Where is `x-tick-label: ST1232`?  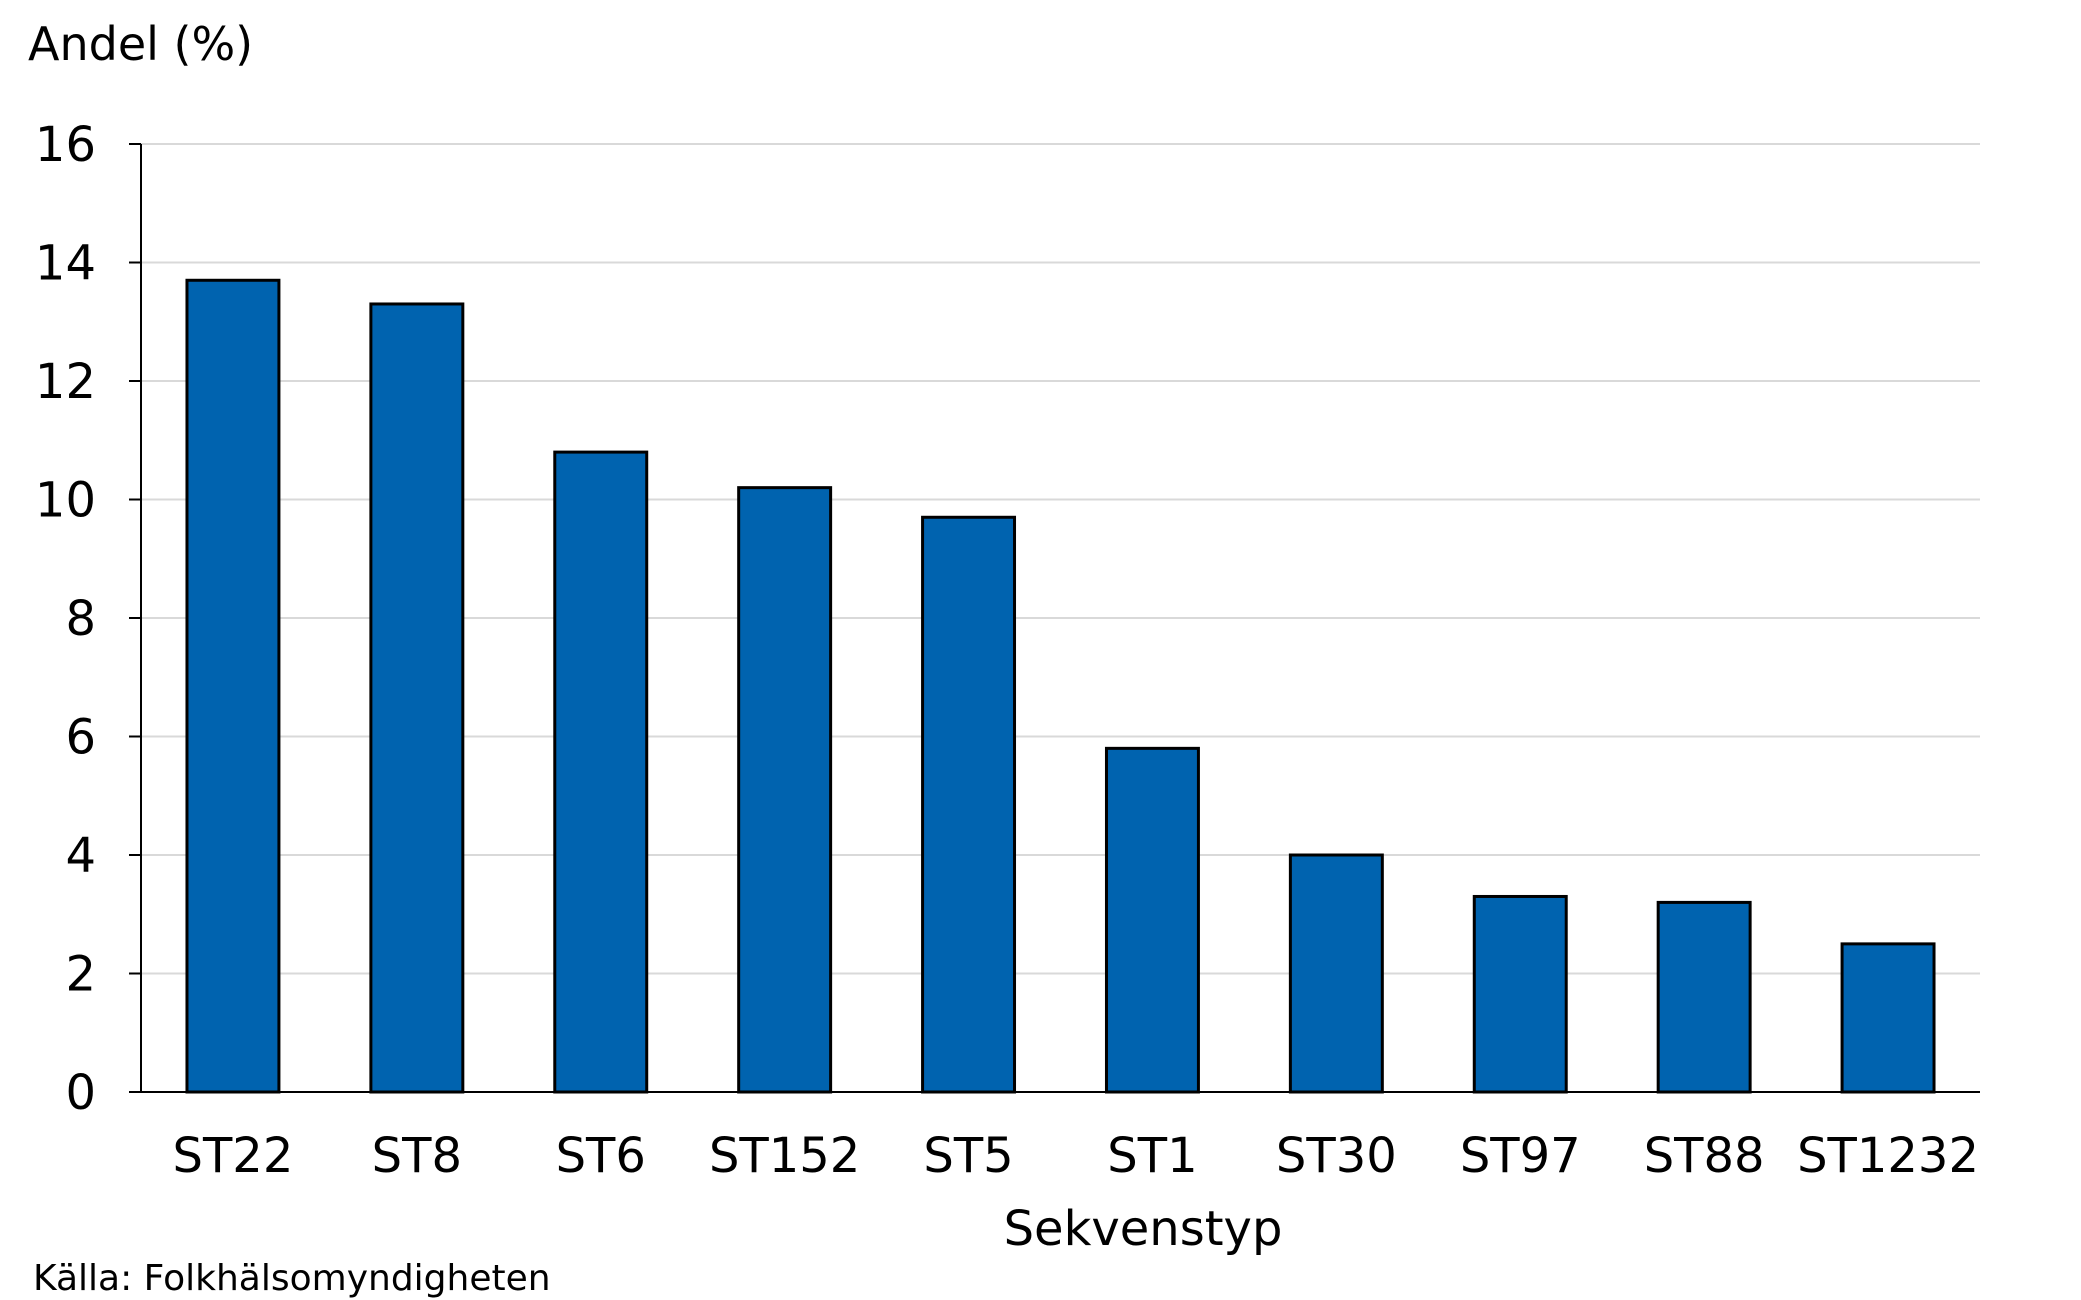
x-tick-label: ST1232 is located at coordinates (1888, 1156).